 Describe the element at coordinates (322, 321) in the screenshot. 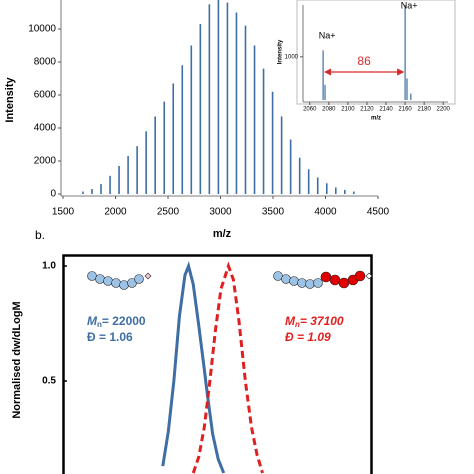

I see `mn-value: = 37100` at that location.